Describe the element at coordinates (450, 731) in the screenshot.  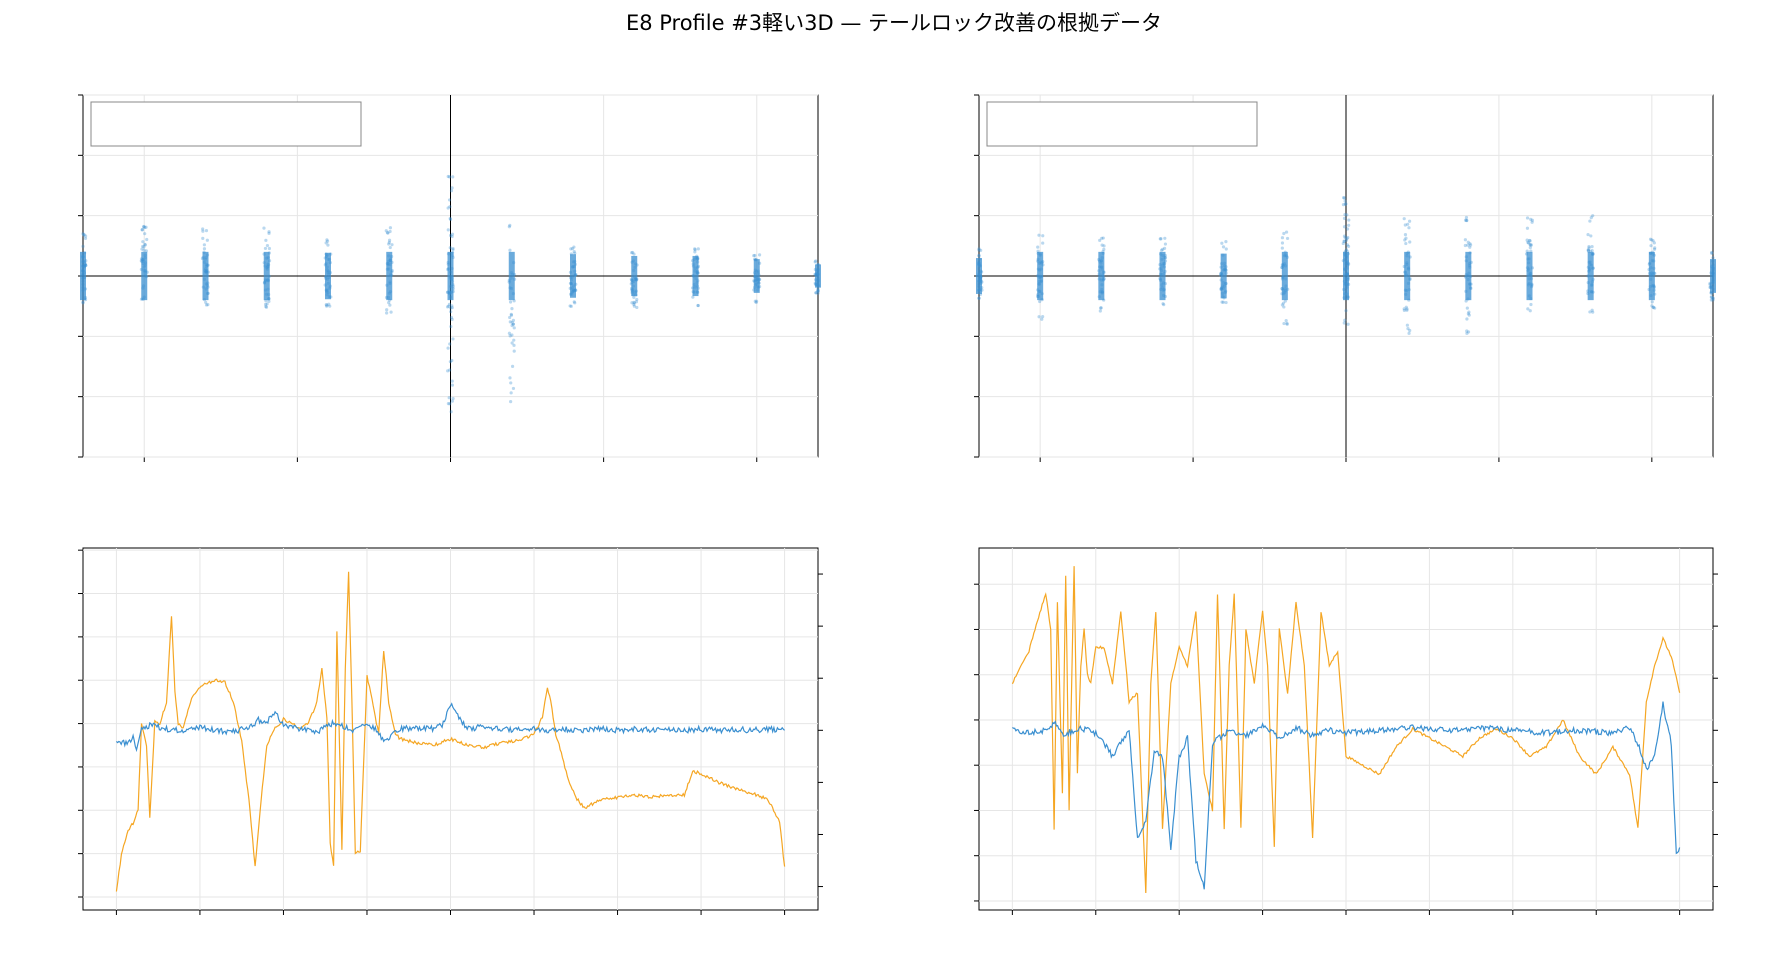
I see `collective-series-line` at that location.